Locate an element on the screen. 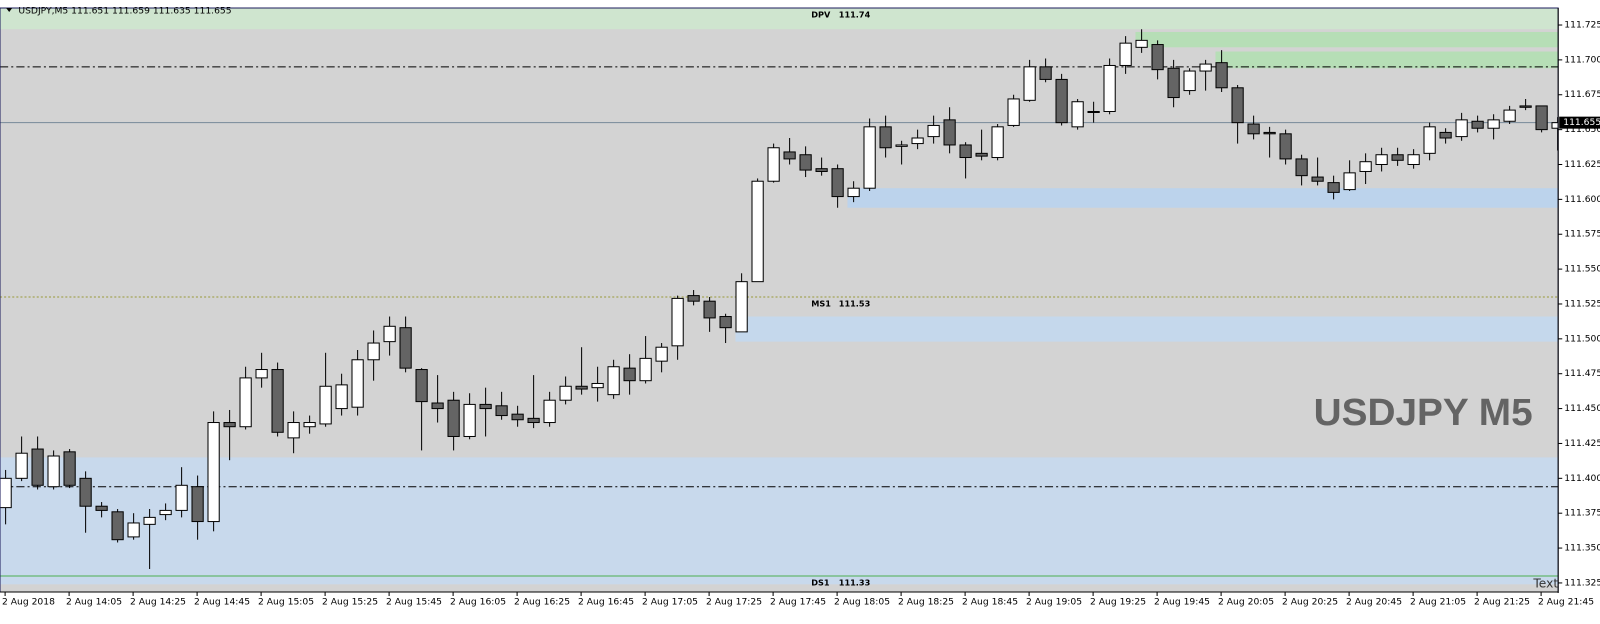 This screenshot has height=624, width=1600. level-name: DS1 is located at coordinates (820, 583).